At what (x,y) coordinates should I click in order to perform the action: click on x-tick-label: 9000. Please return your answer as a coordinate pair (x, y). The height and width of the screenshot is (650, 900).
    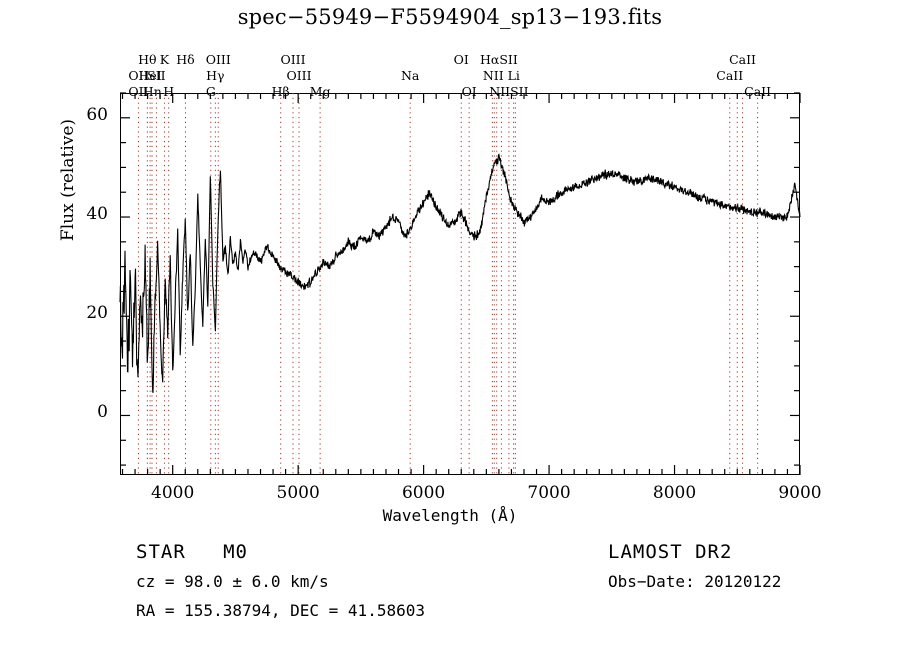
    Looking at the image, I should click on (800, 493).